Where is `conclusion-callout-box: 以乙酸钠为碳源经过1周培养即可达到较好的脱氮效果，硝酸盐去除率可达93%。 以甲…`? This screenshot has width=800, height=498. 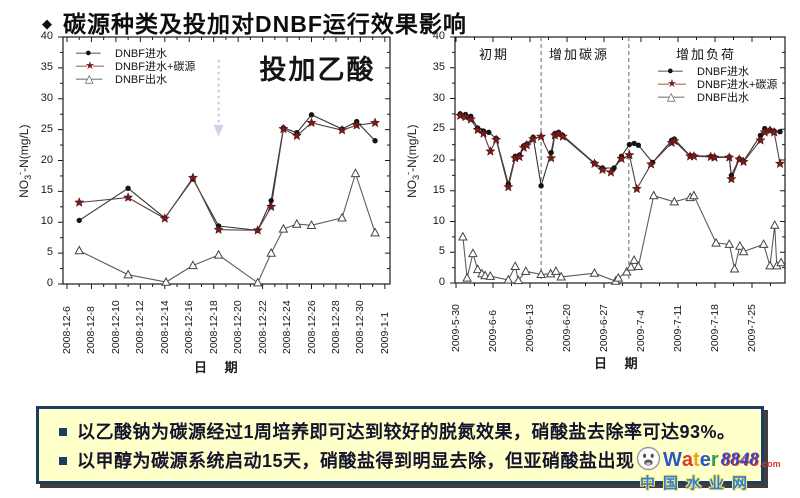 conclusion-callout-box: 以乙酸钠为碳源经过1周培养即可达到较好的脱氮效果，硝酸盐去除率可达93%。 以甲… is located at coordinates (400, 445).